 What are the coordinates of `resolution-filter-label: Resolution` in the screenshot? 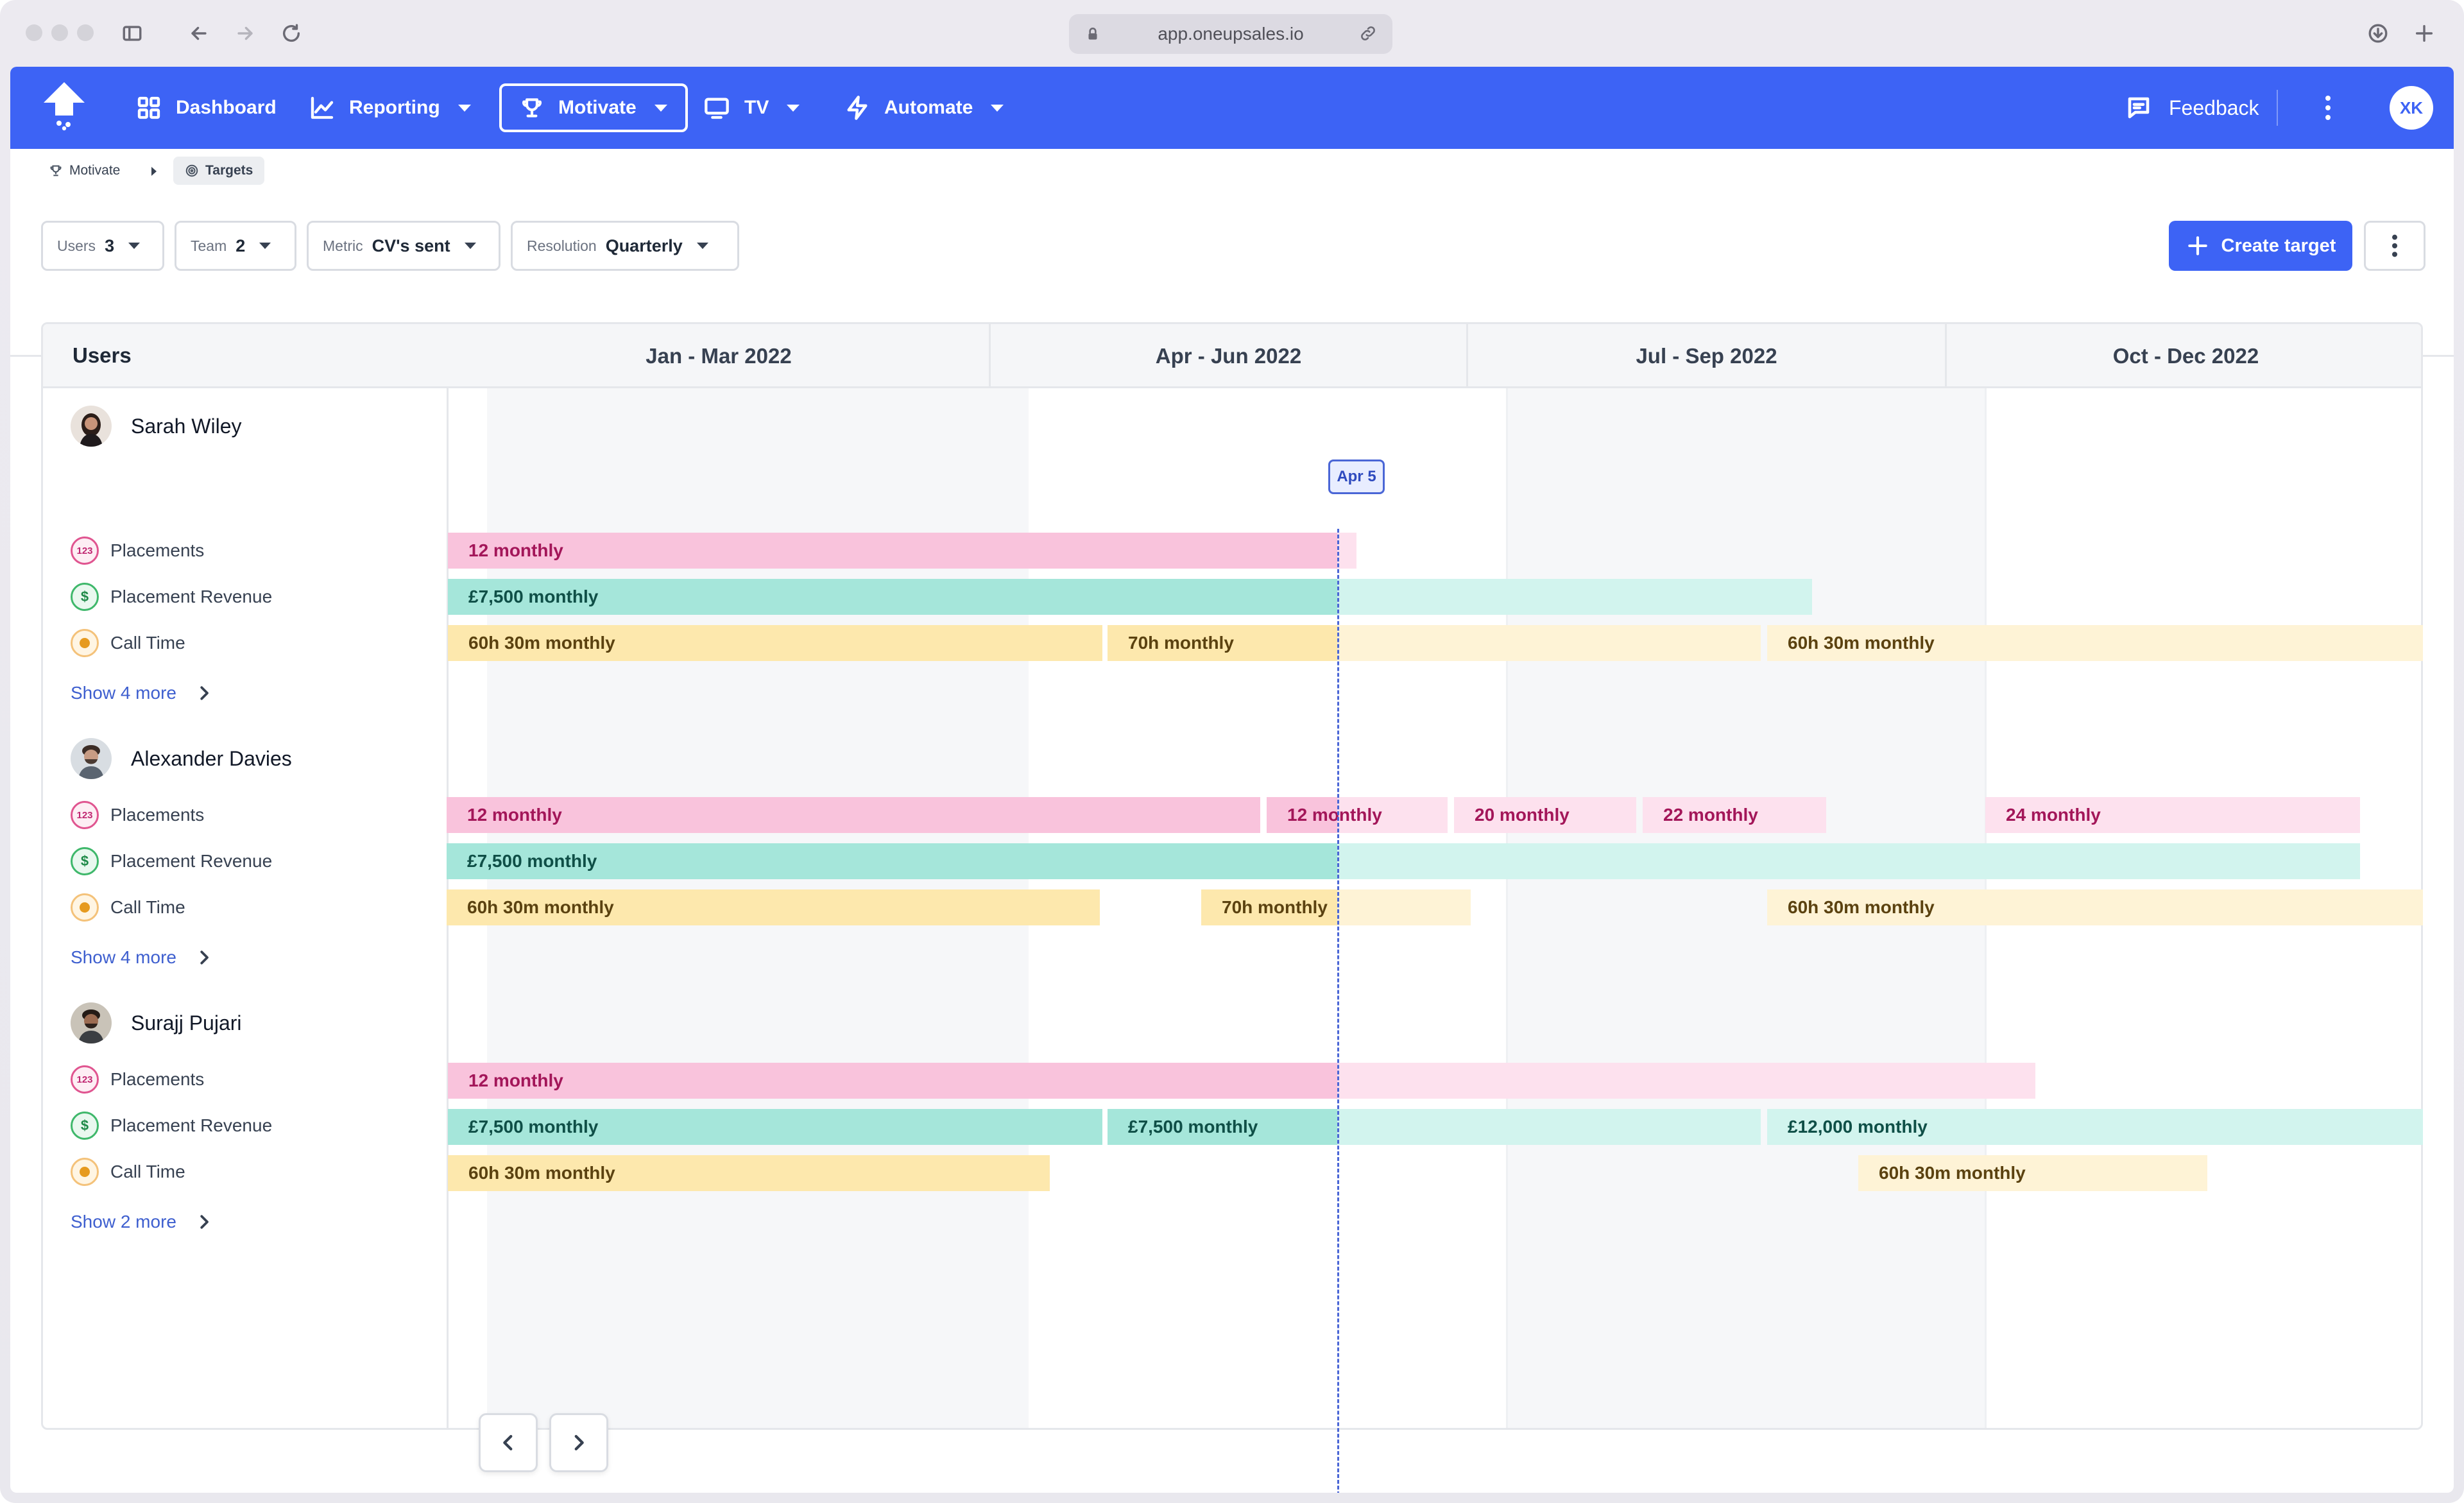 It's located at (562, 245).